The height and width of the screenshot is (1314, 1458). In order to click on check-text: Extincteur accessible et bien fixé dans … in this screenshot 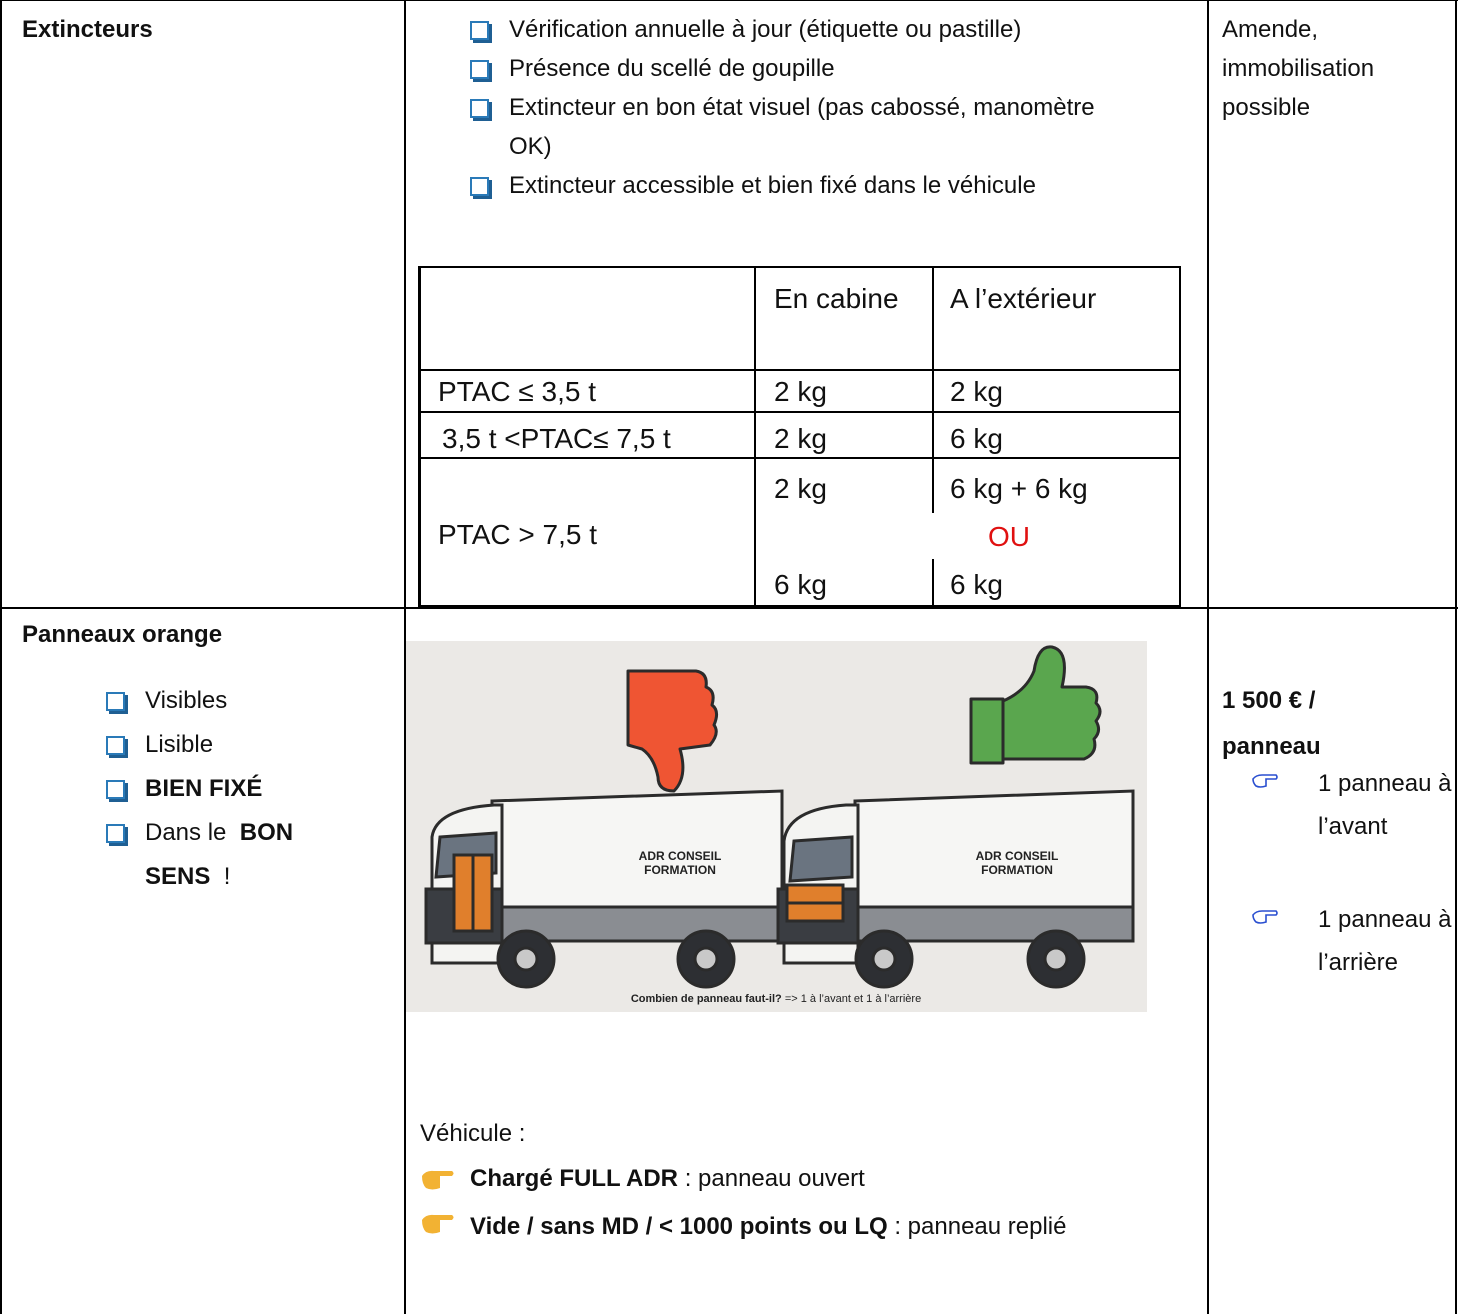, I will do `click(772, 185)`.